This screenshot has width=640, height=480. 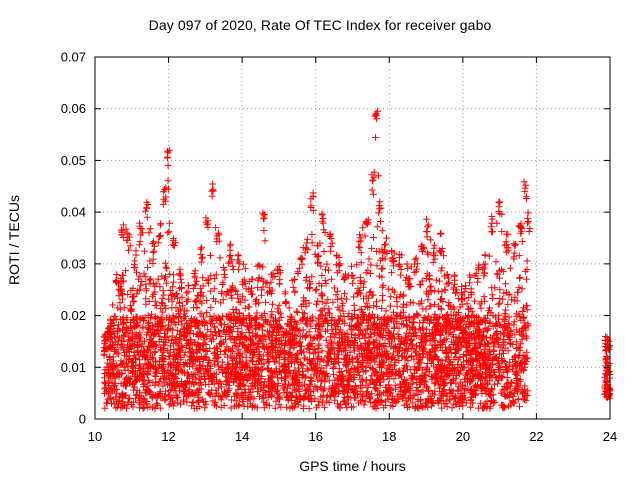 What do you see at coordinates (315, 436) in the screenshot?
I see `x-tick-label: 16` at bounding box center [315, 436].